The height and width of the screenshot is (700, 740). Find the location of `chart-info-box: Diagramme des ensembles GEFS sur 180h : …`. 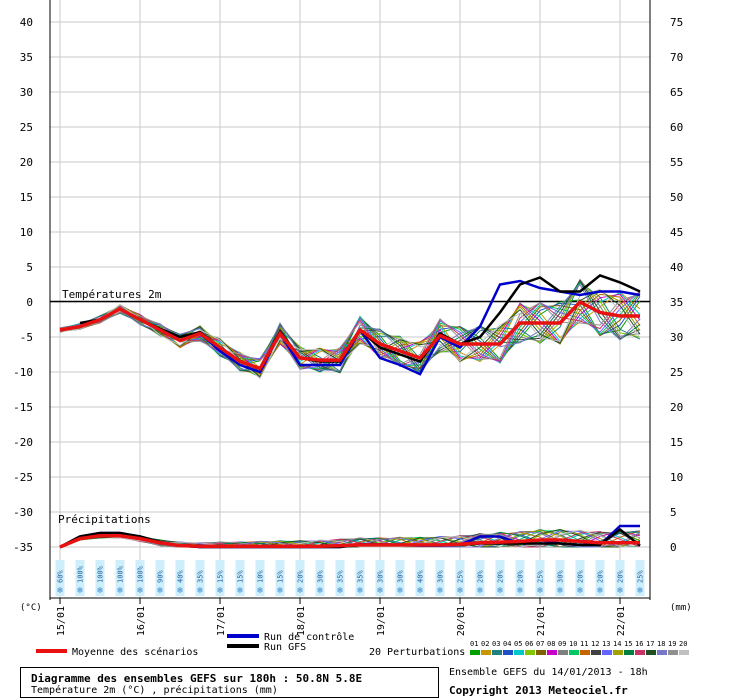

chart-info-box: Diagramme des ensembles GEFS sur 180h : … is located at coordinates (229, 682).